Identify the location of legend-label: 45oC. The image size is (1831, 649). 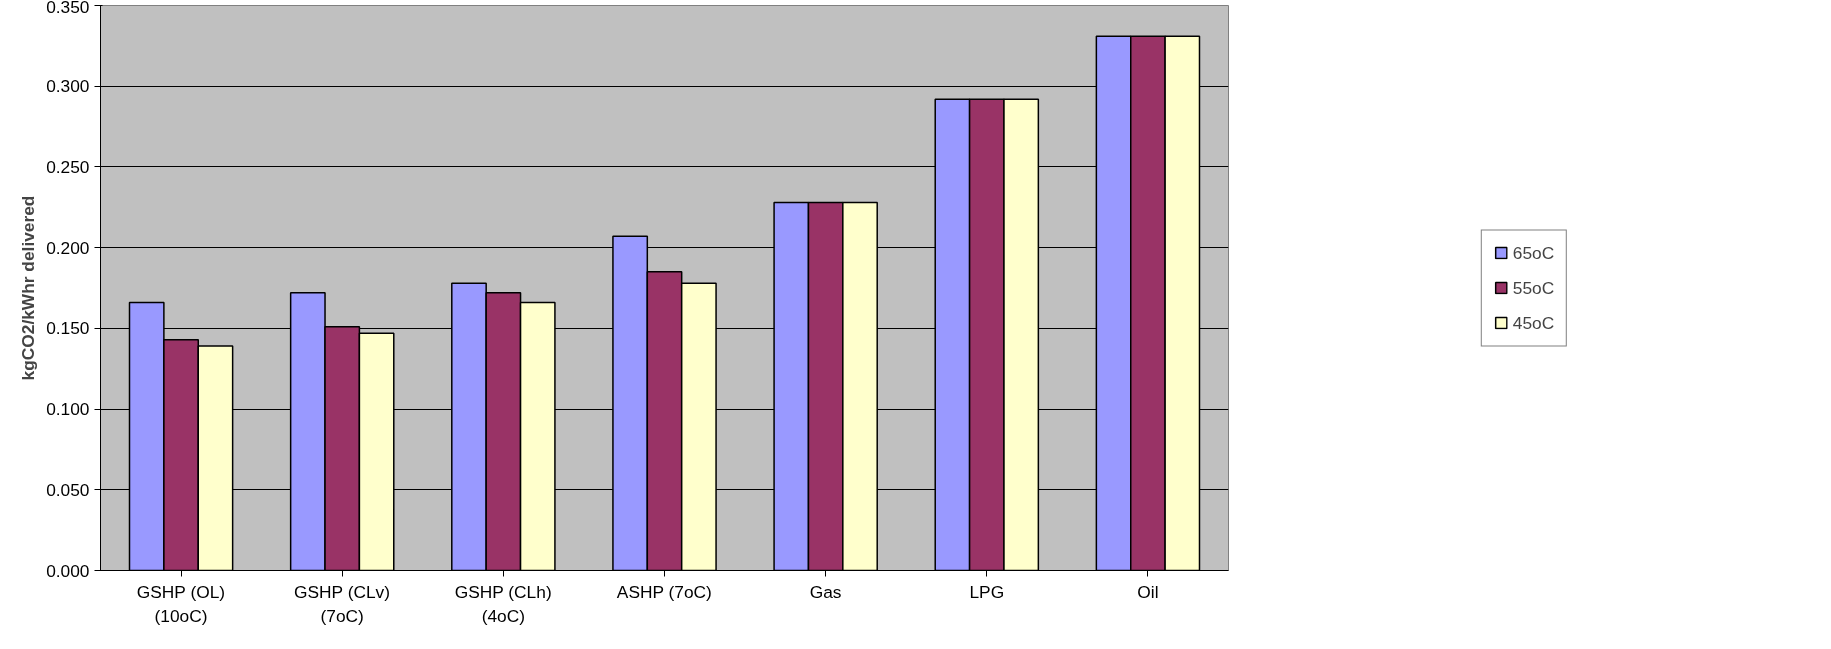
(1533, 322).